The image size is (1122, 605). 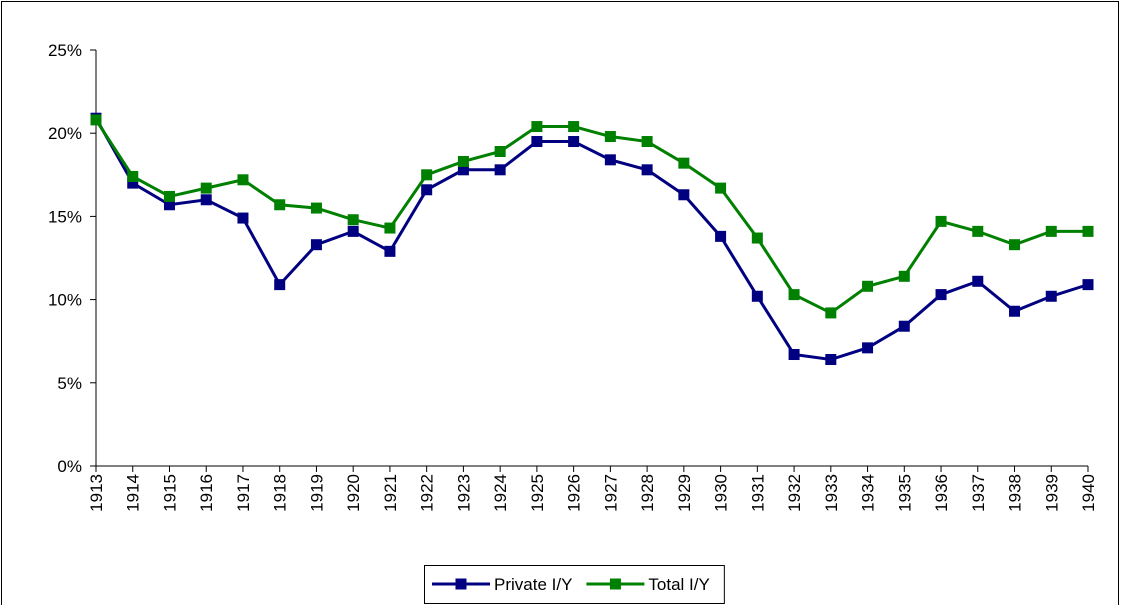 I want to click on x-tick-label: 1920, so click(x=353, y=493).